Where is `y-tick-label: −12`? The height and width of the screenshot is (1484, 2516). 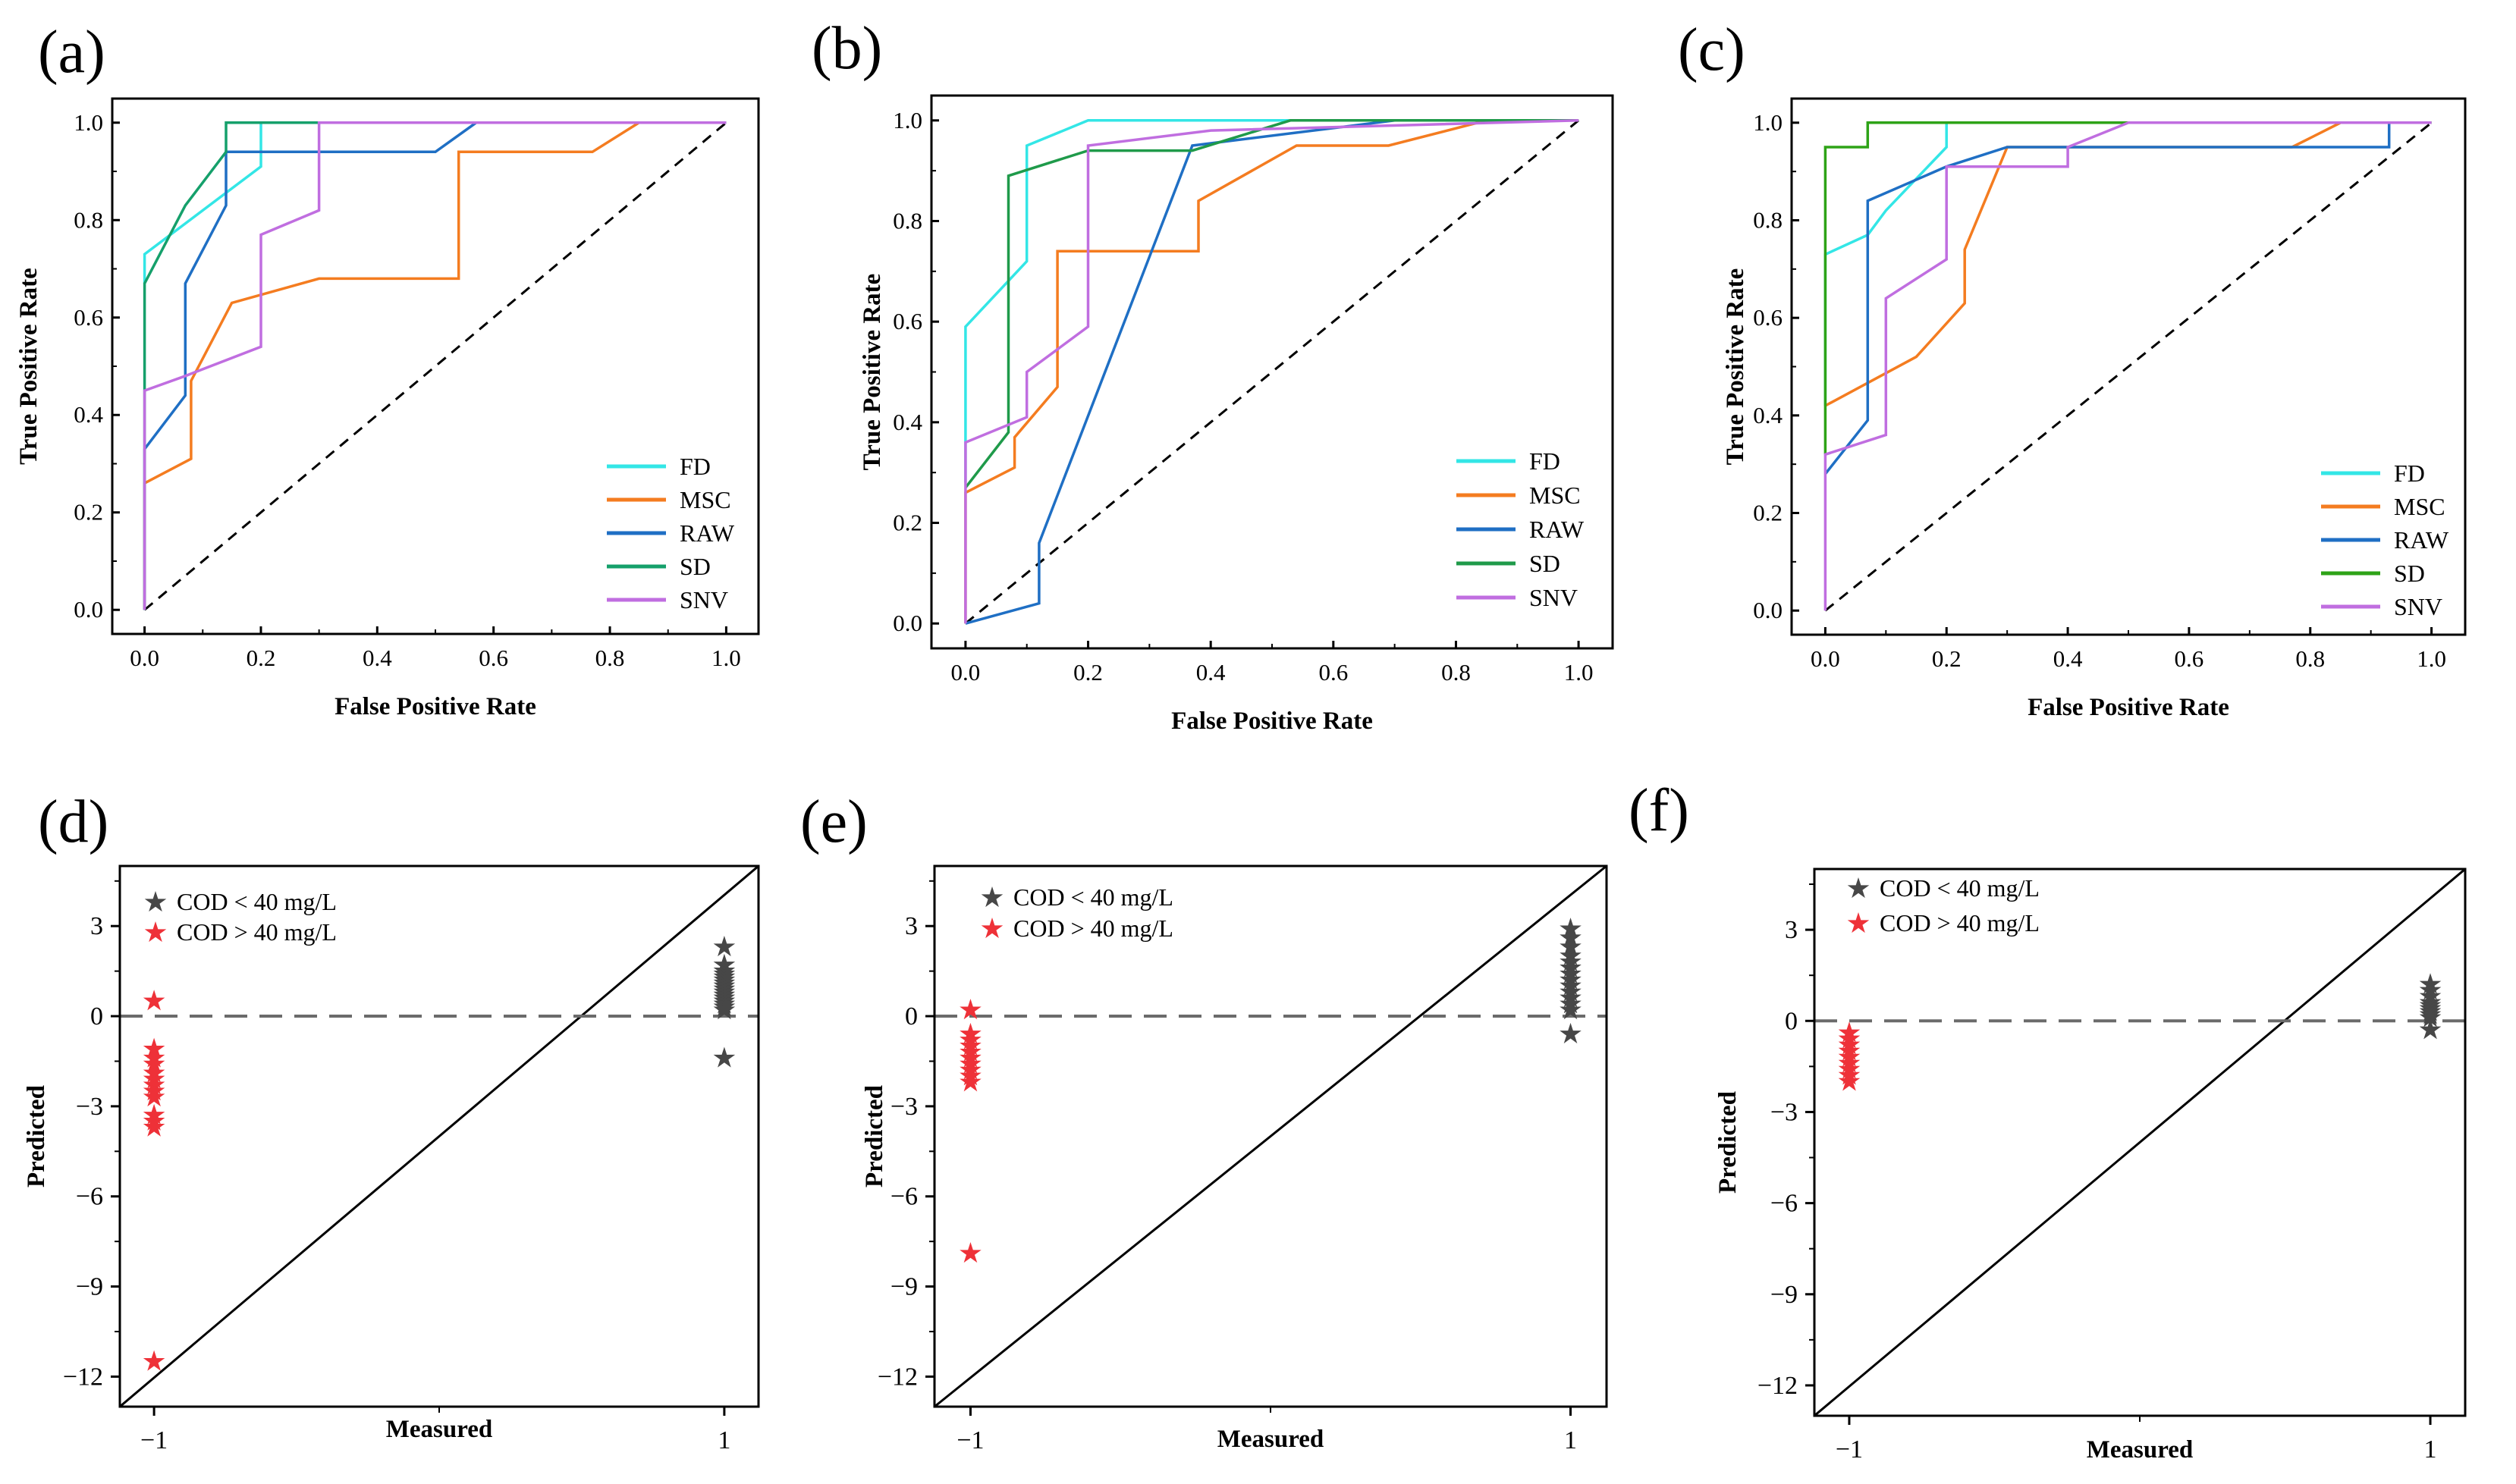 y-tick-label: −12 is located at coordinates (1777, 1386).